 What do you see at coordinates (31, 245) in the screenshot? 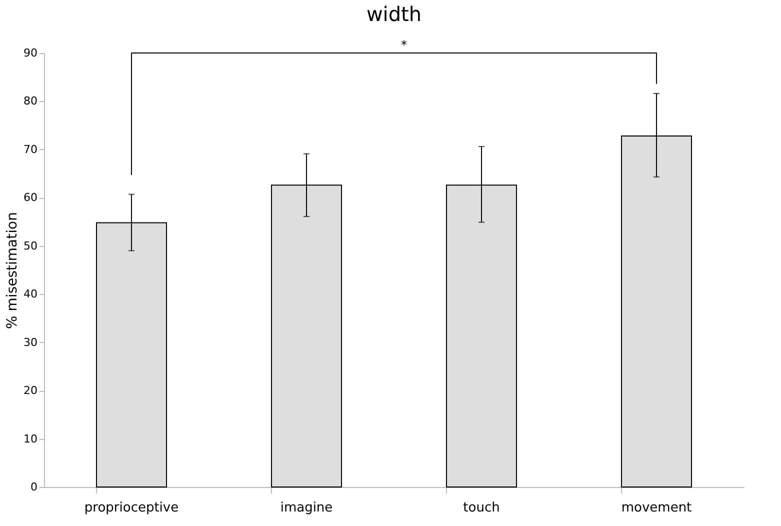
I see `y-tick-label: 50` at bounding box center [31, 245].